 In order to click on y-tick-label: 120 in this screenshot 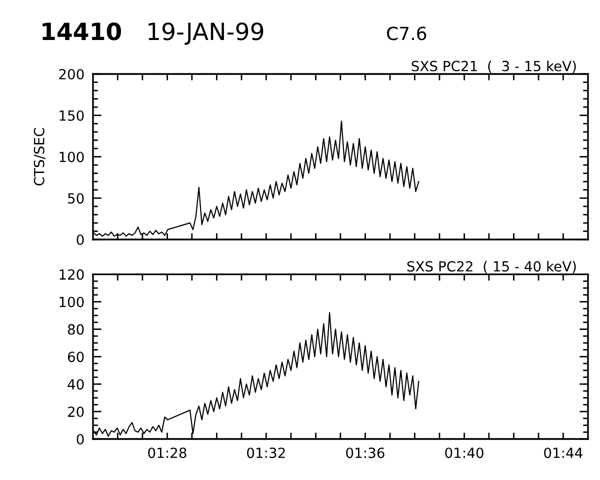, I will do `click(72, 274)`.